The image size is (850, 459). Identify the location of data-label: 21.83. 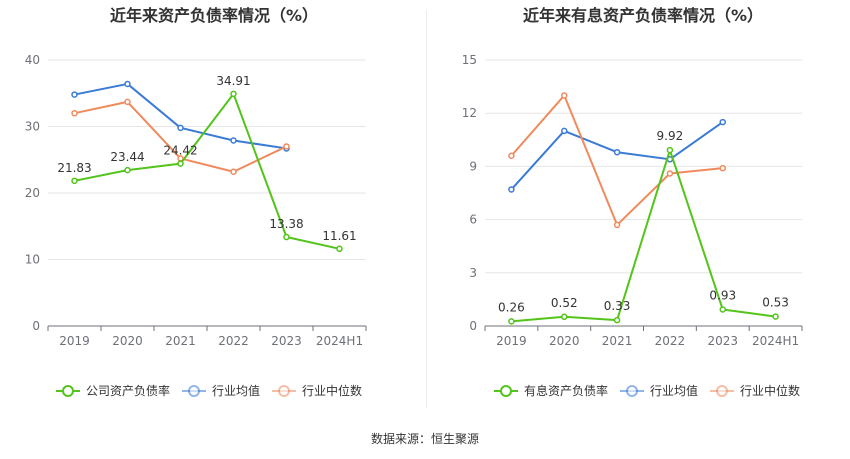
(74, 168).